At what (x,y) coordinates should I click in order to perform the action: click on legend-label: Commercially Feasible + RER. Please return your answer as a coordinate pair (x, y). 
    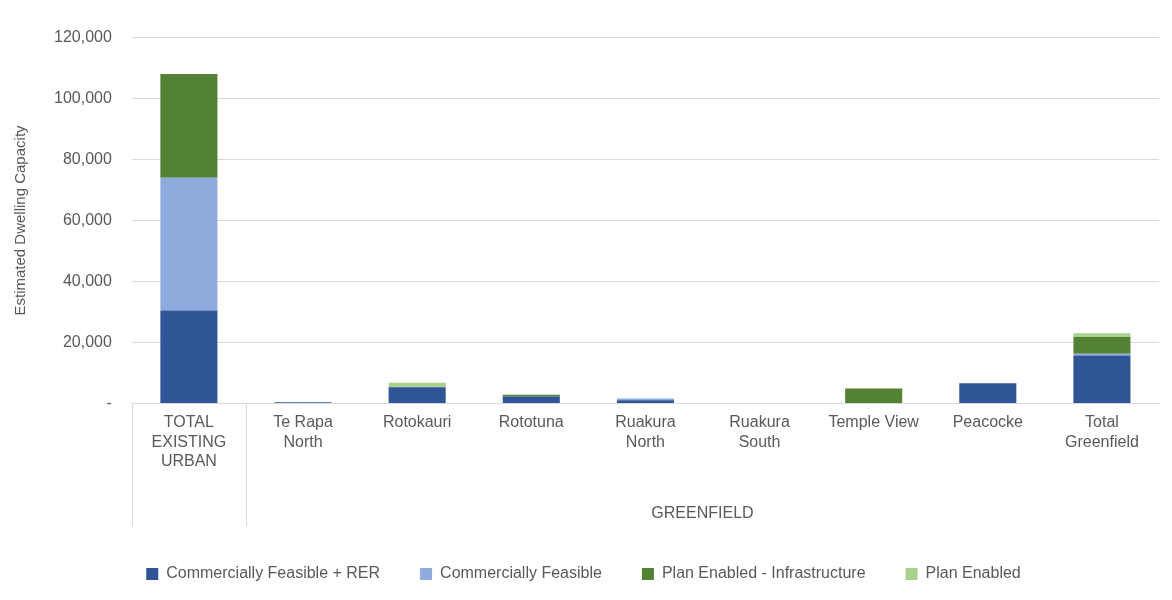
    Looking at the image, I should click on (273, 573).